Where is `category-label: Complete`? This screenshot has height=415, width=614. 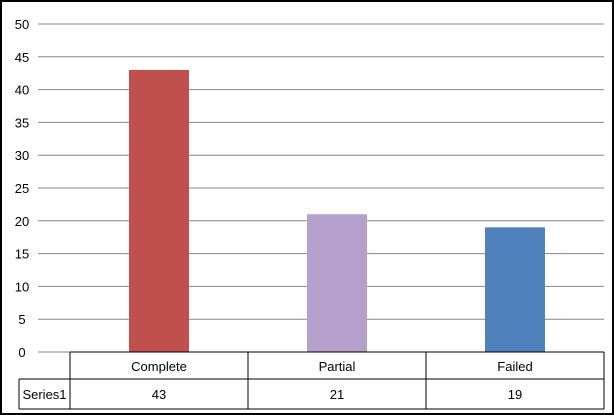
category-label: Complete is located at coordinates (159, 366).